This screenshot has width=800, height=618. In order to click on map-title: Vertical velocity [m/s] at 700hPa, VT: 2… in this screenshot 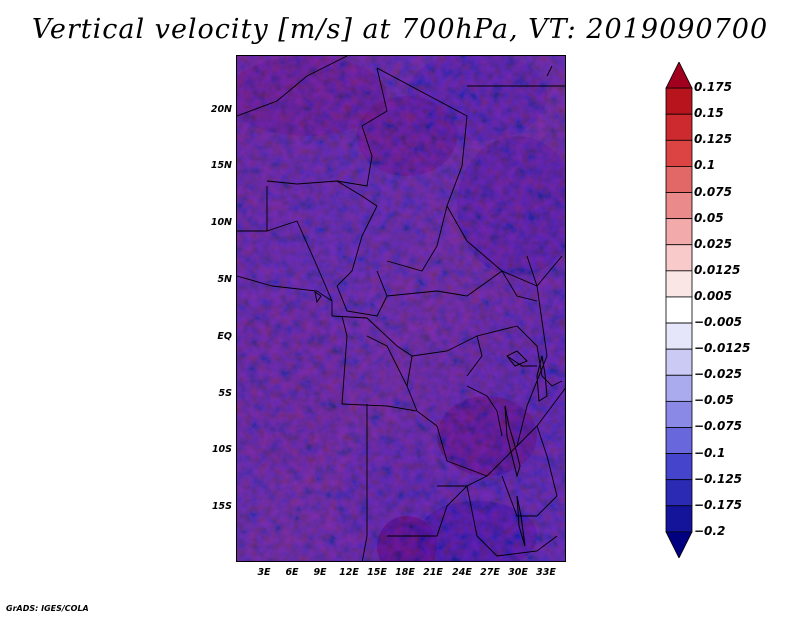, I will do `click(400, 29)`.